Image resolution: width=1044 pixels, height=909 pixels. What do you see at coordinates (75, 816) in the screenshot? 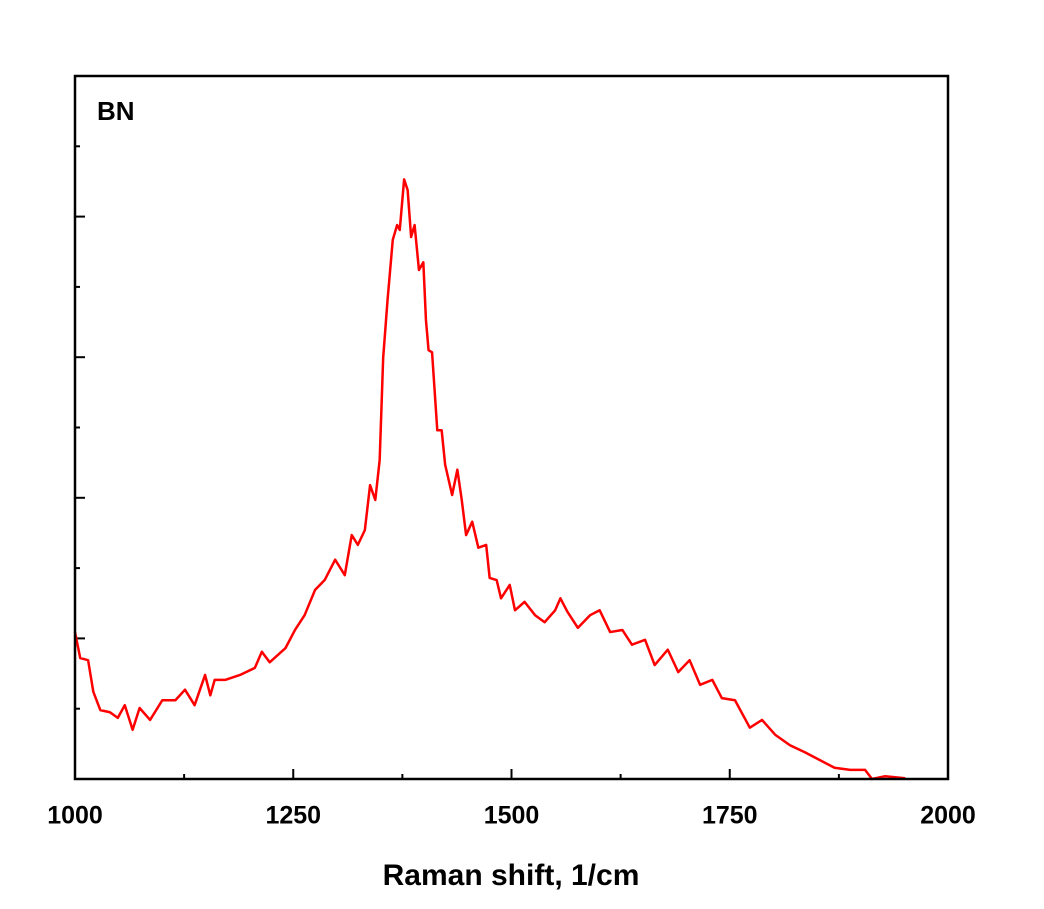
I see `x-tick-label: 1000` at bounding box center [75, 816].